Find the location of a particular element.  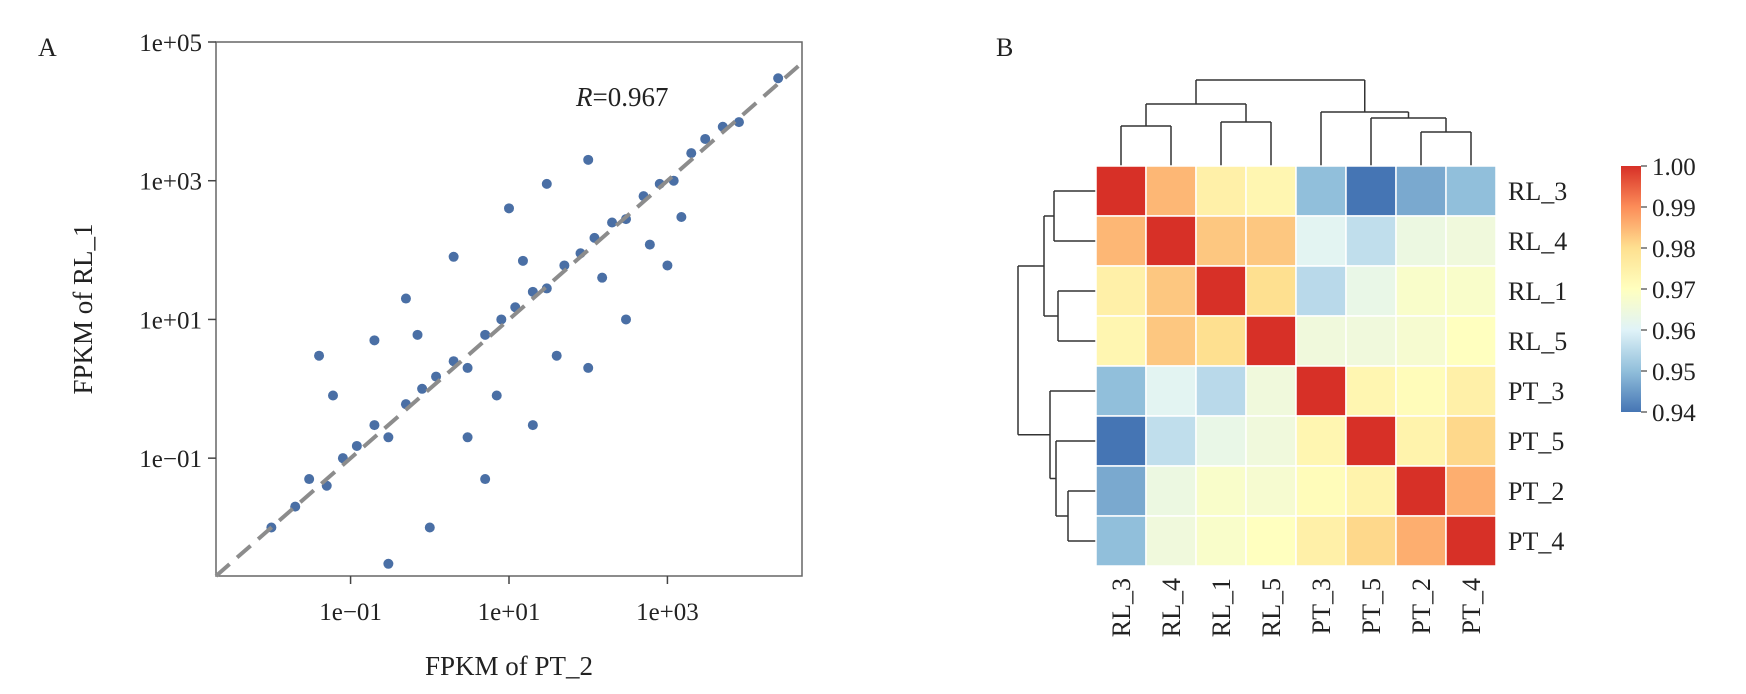

row-dendrogram is located at coordinates (1056, 366).